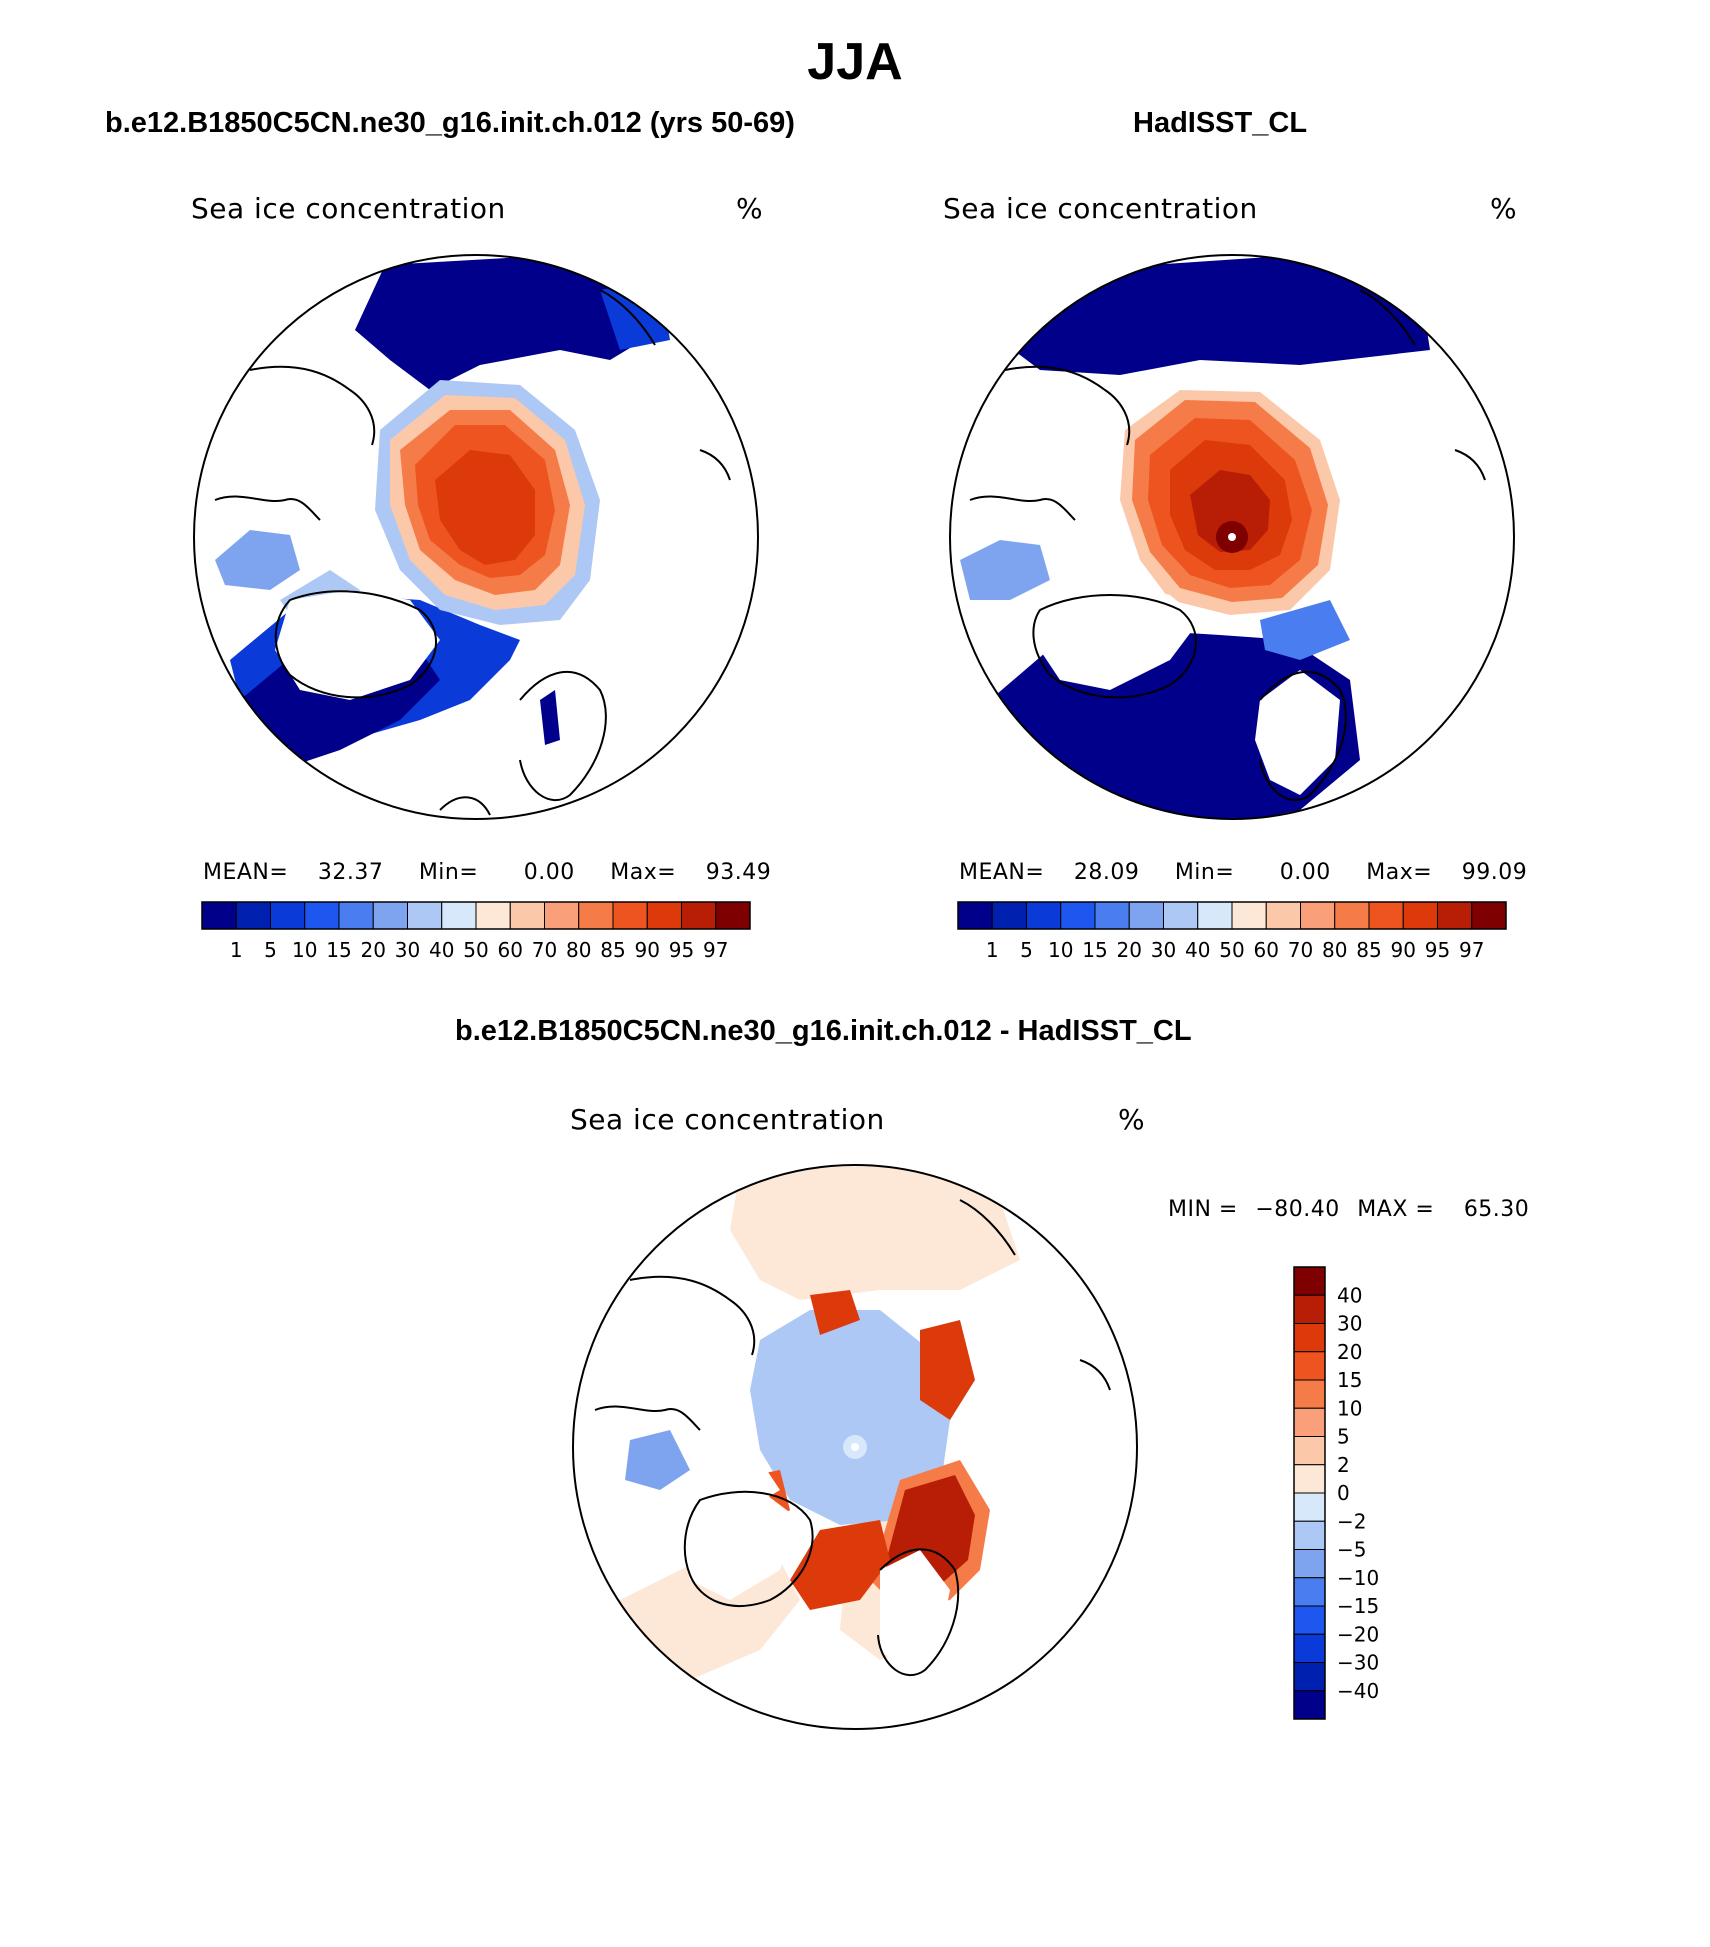 This screenshot has height=1947, width=1710. Describe the element at coordinates (1351, 1550) in the screenshot. I see `diff-colorbar-tick-label: −5` at that location.